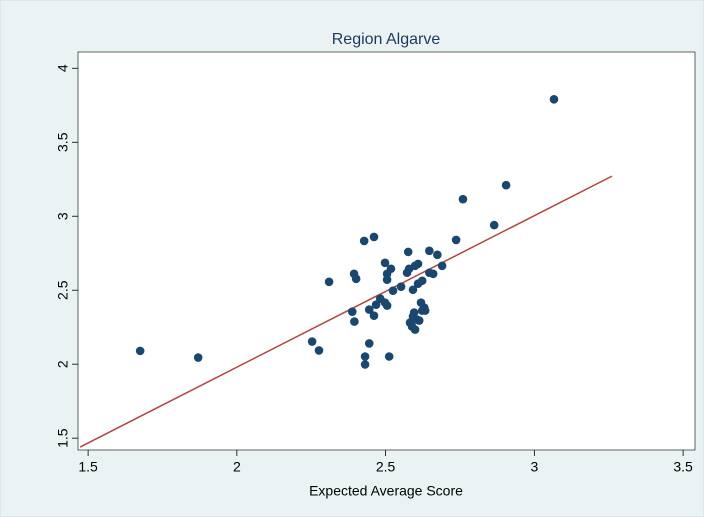 This screenshot has width=704, height=517. I want to click on y-tick-label: 3.5, so click(63, 142).